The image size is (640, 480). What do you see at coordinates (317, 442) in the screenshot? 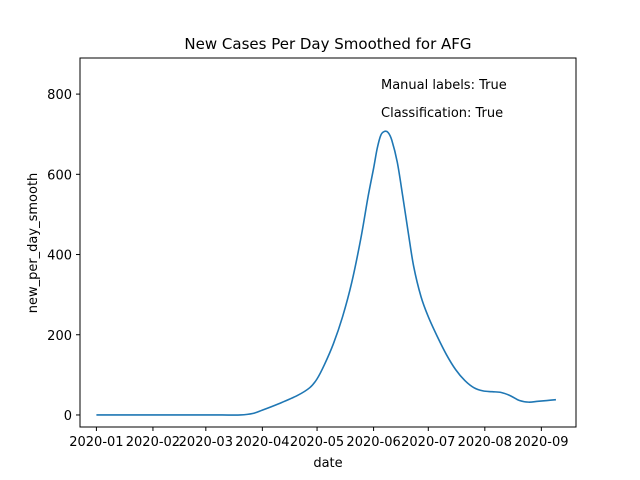
I see `x-tick-label: 2020-05` at bounding box center [317, 442].